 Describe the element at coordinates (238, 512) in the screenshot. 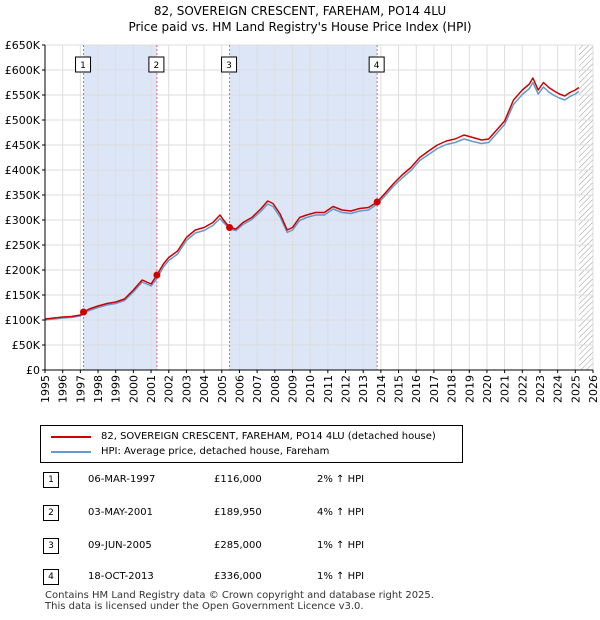

I see `sale-price: £189,950` at that location.